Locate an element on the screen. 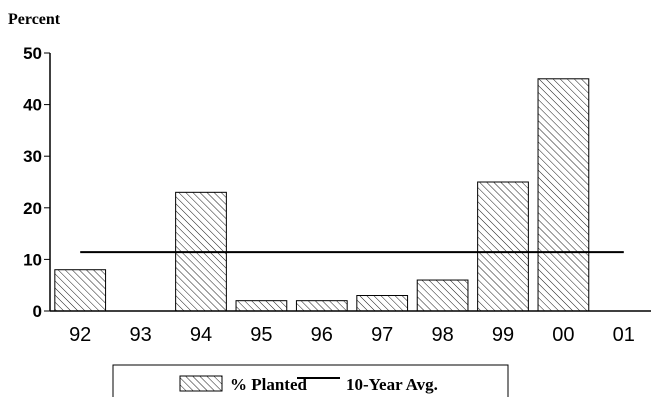 The image size is (651, 397). y-tick-label: 40 is located at coordinates (32, 105).